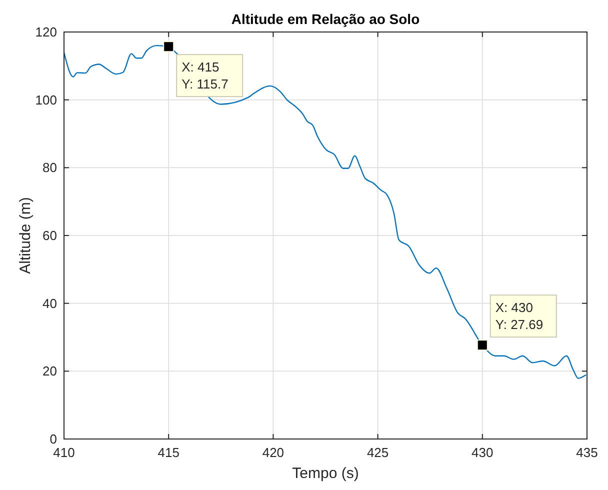 The height and width of the screenshot is (490, 608). I want to click on x-tick-label: 425, so click(377, 452).